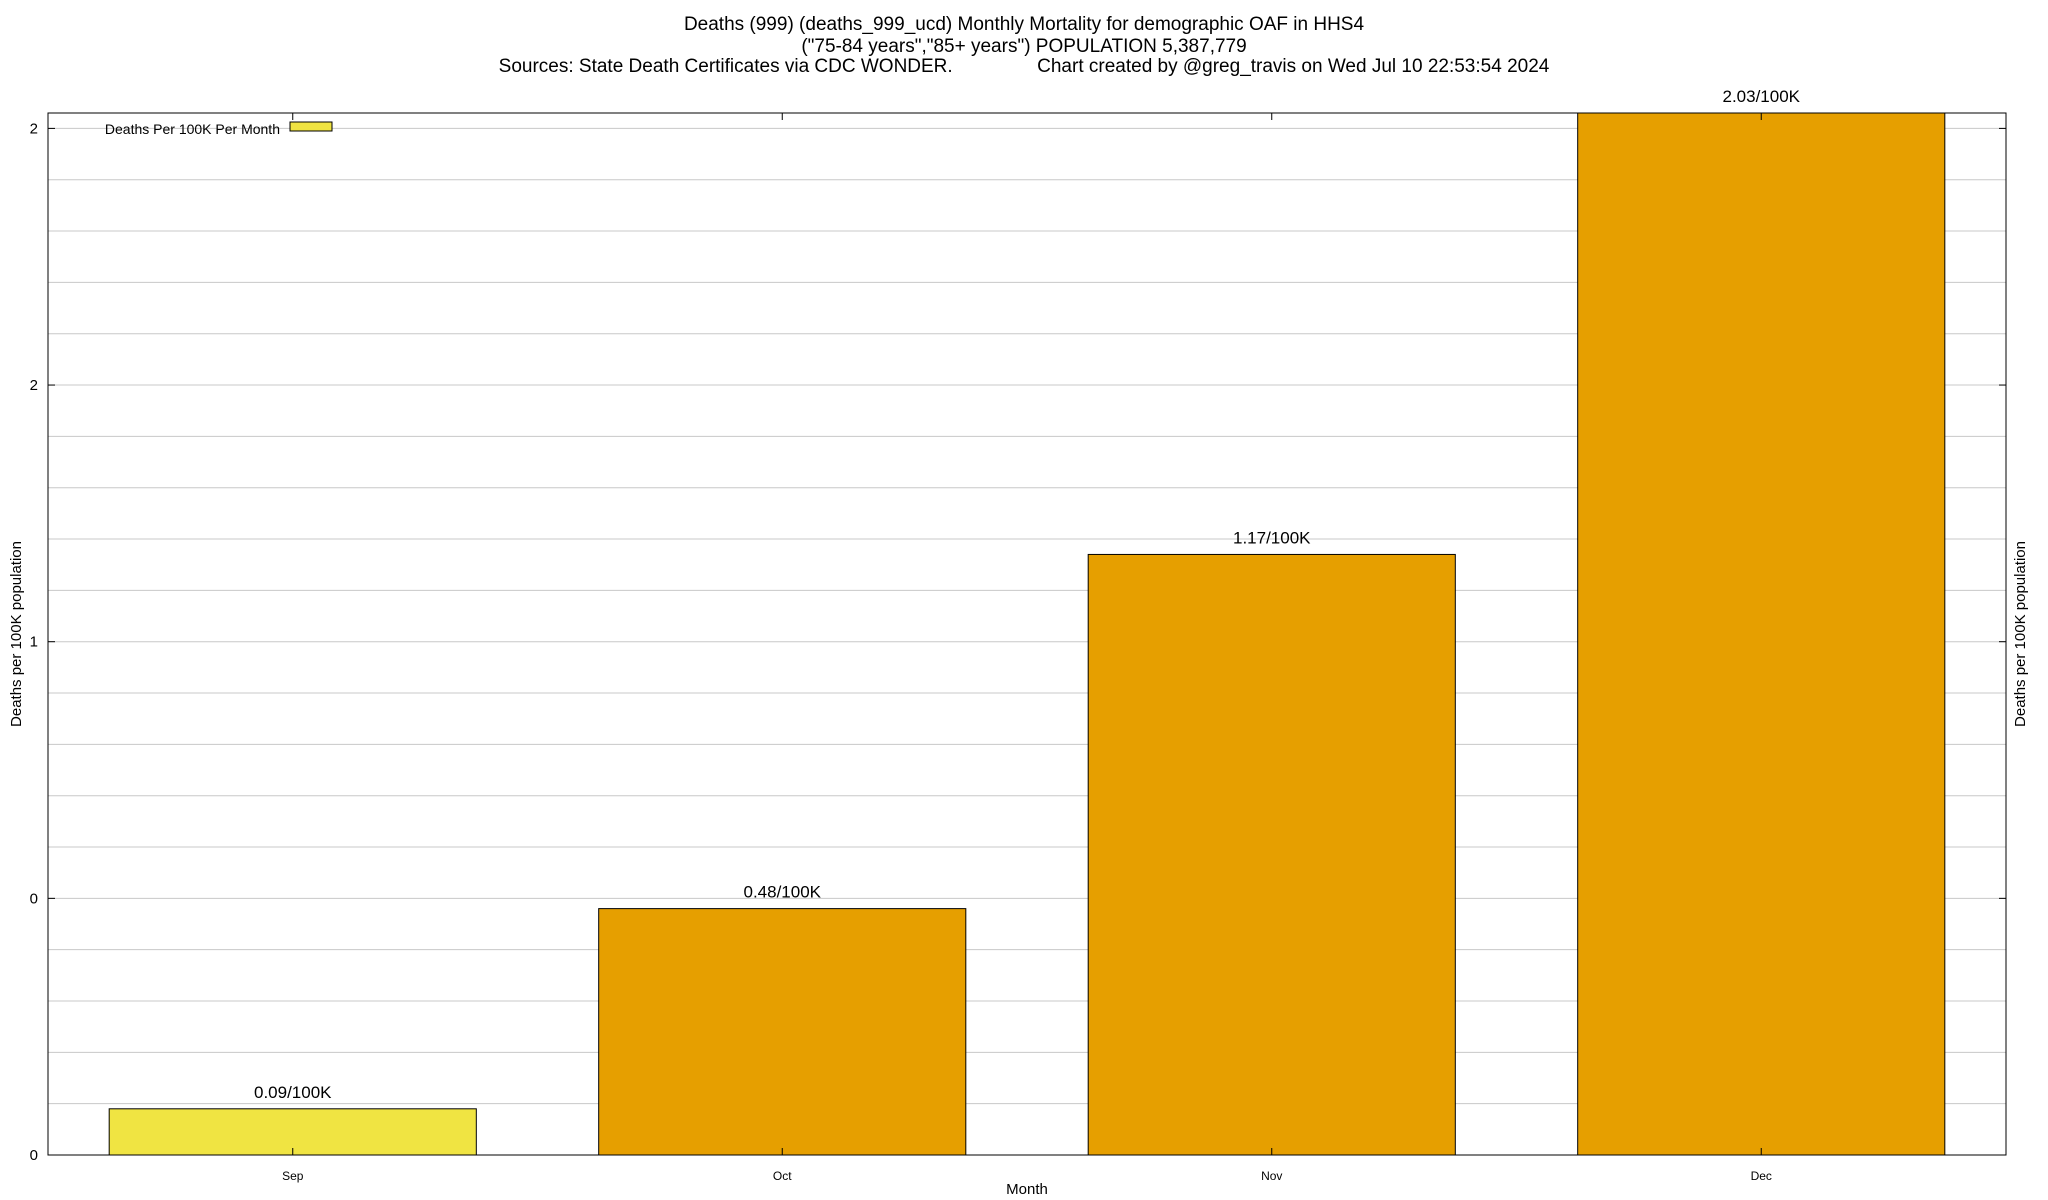  I want to click on legend-swatch, so click(311, 126).